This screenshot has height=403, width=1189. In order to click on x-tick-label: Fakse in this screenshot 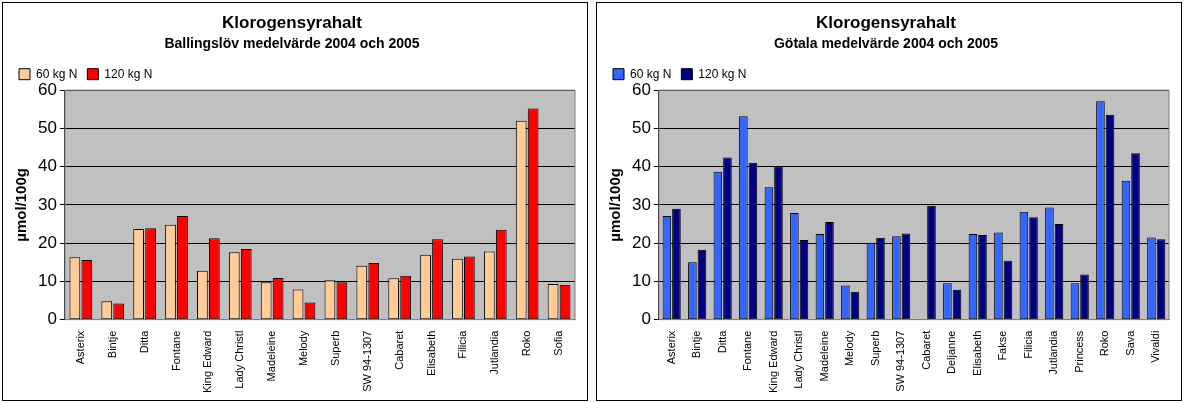, I will do `click(1002, 345)`.